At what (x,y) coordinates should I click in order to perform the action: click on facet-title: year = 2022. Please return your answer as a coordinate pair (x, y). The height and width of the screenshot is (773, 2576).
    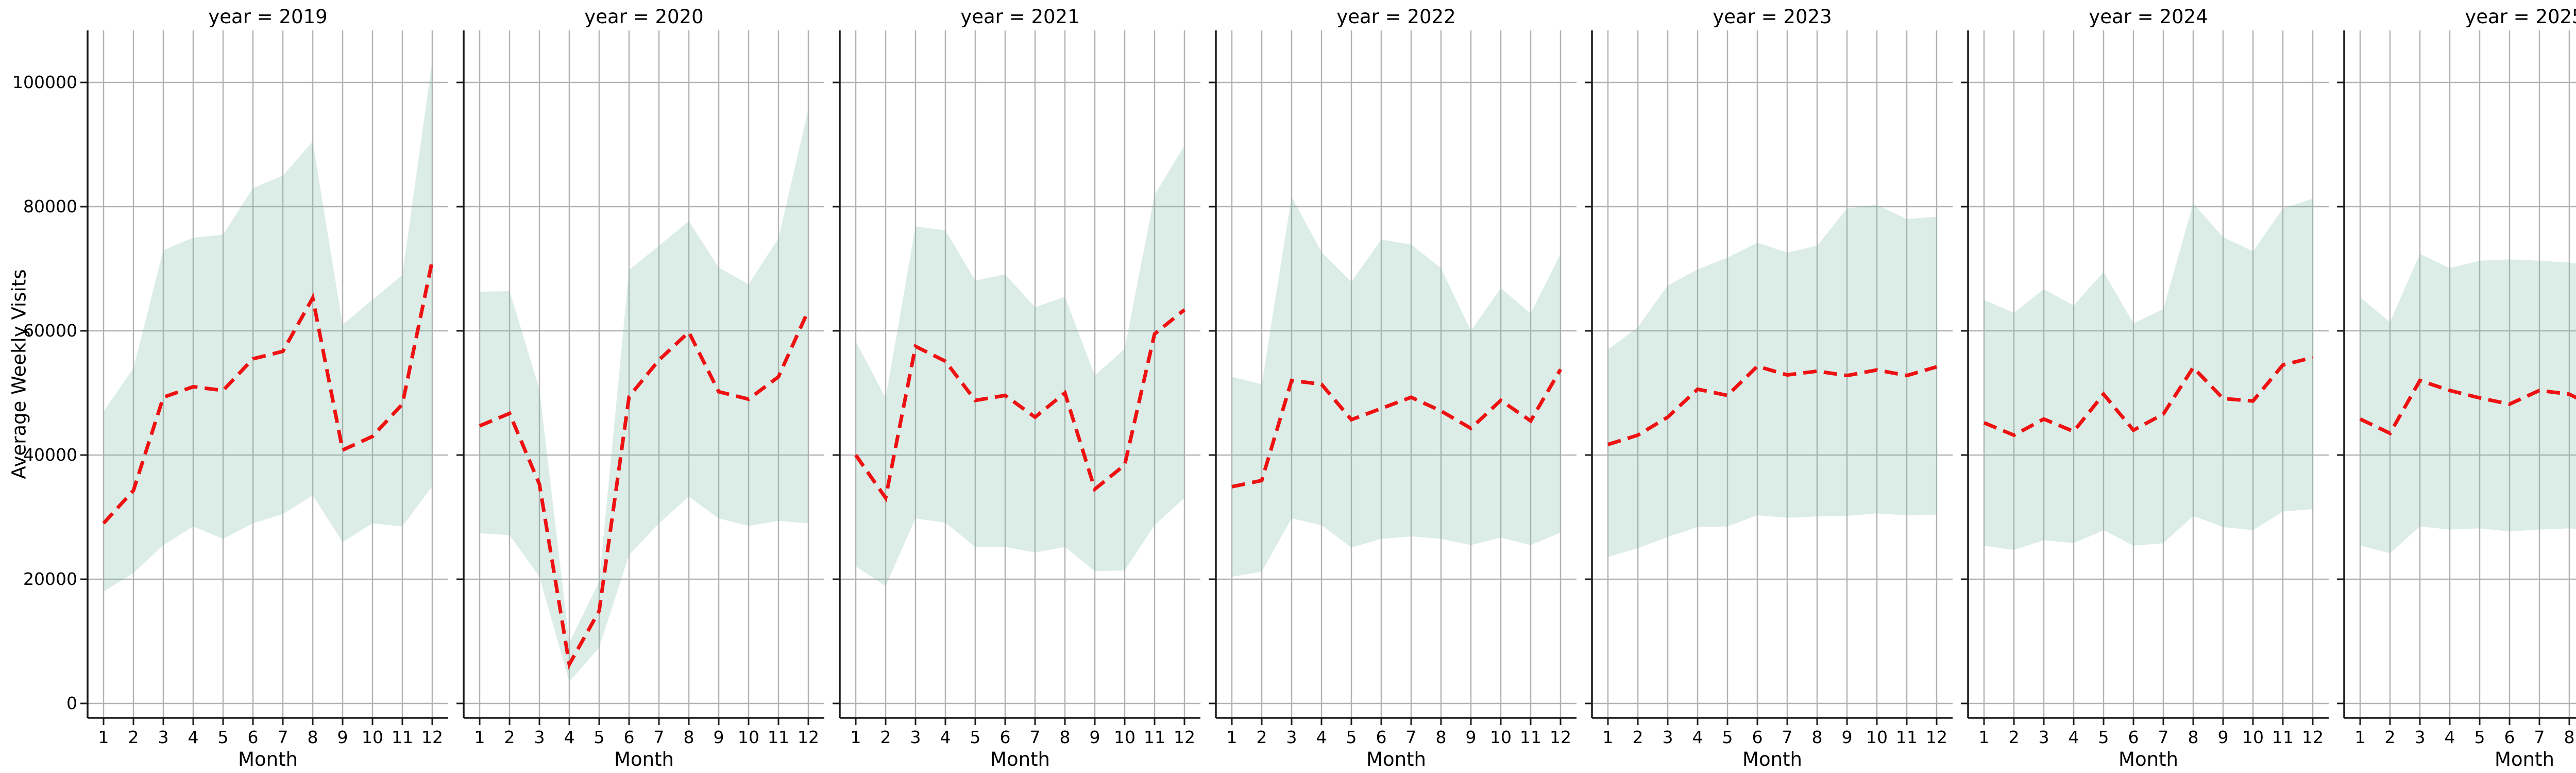
    Looking at the image, I should click on (1395, 17).